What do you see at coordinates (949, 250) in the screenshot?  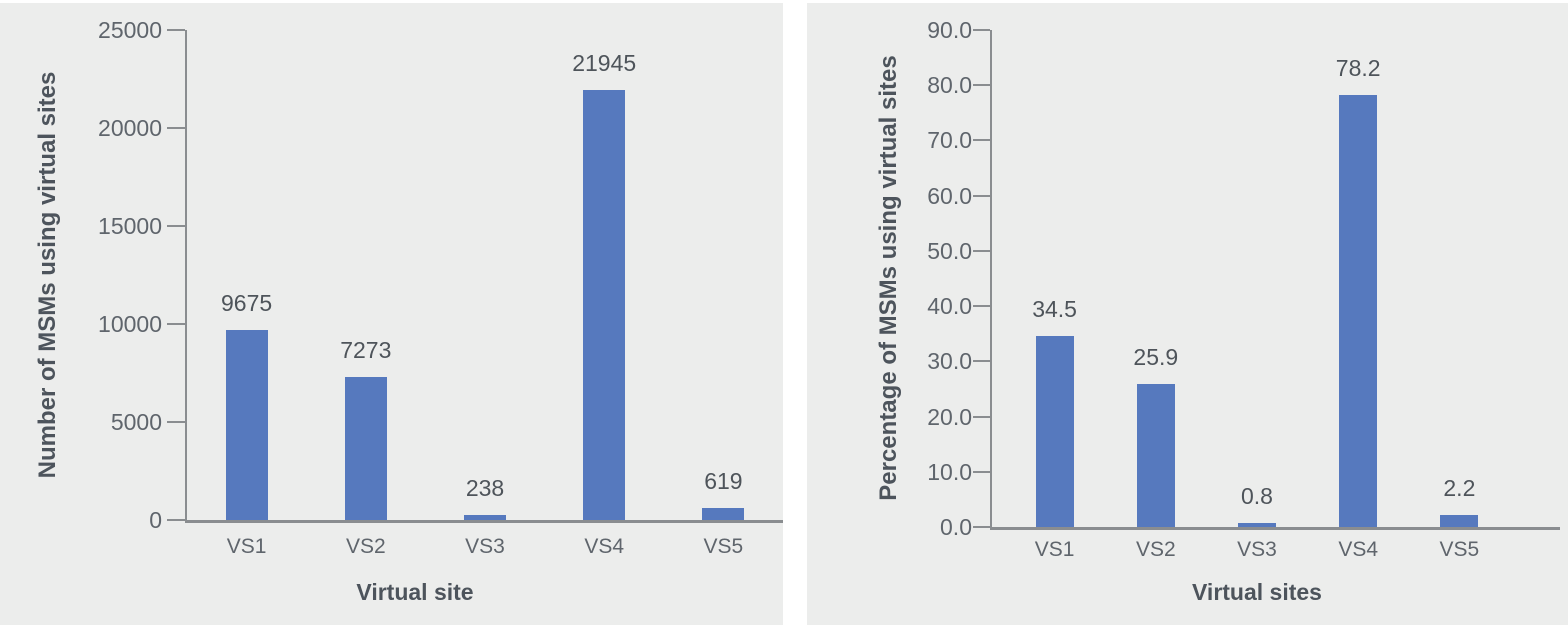 I see `y-tick-label: 50.0` at bounding box center [949, 250].